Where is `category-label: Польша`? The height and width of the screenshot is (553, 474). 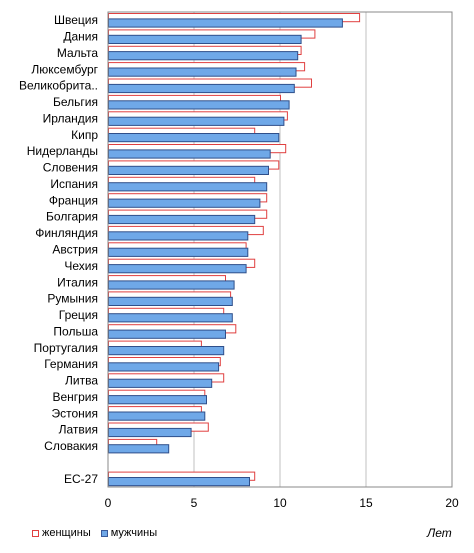 category-label: Польша is located at coordinates (75, 331).